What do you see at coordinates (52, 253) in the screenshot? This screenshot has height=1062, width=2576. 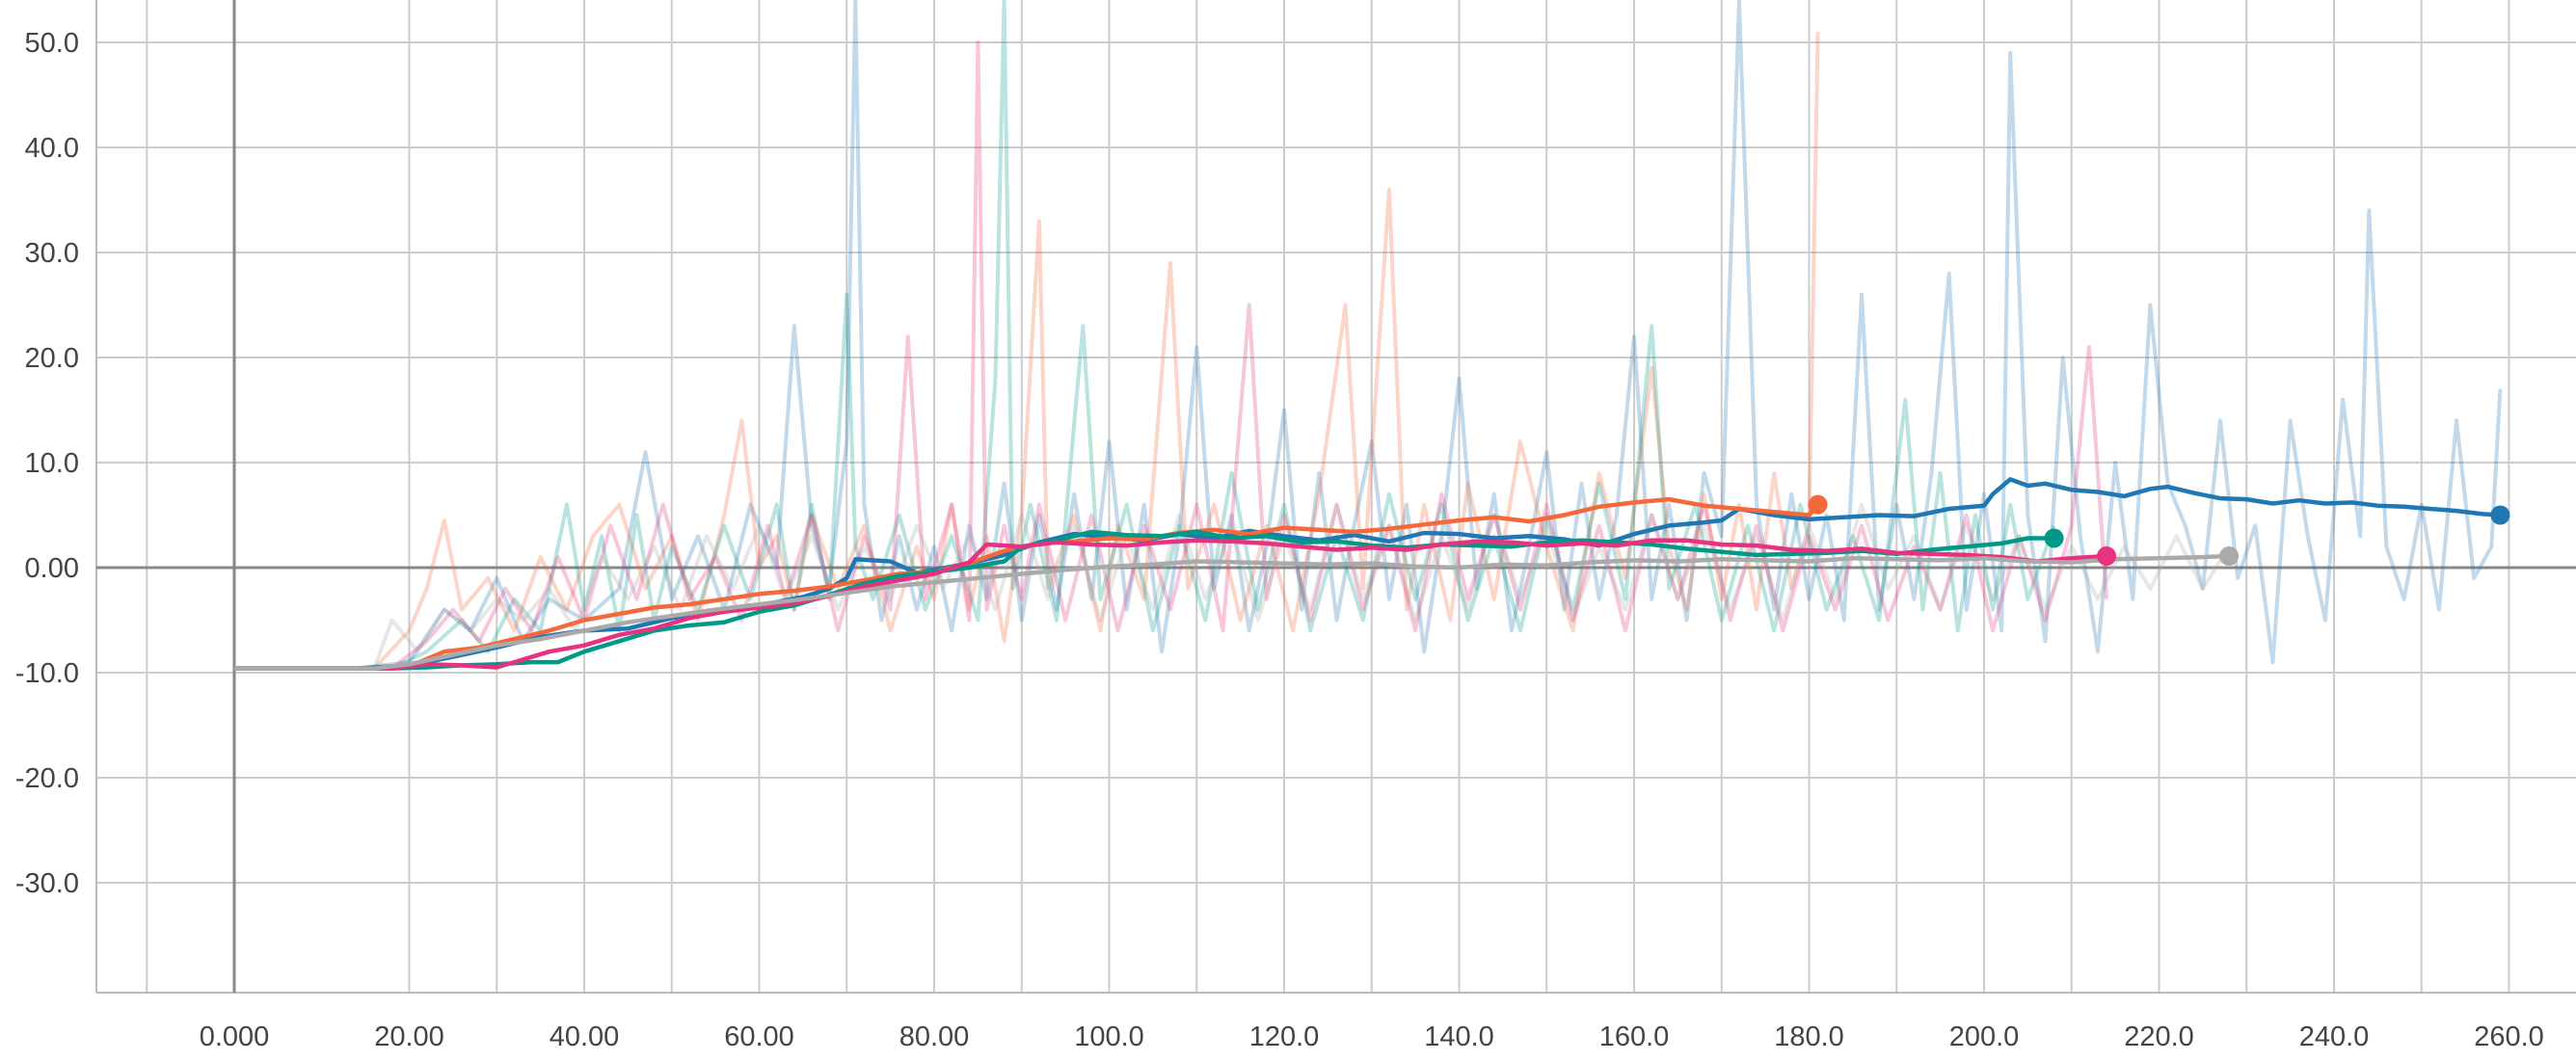 I see `y-tick-label: 30.0` at bounding box center [52, 253].